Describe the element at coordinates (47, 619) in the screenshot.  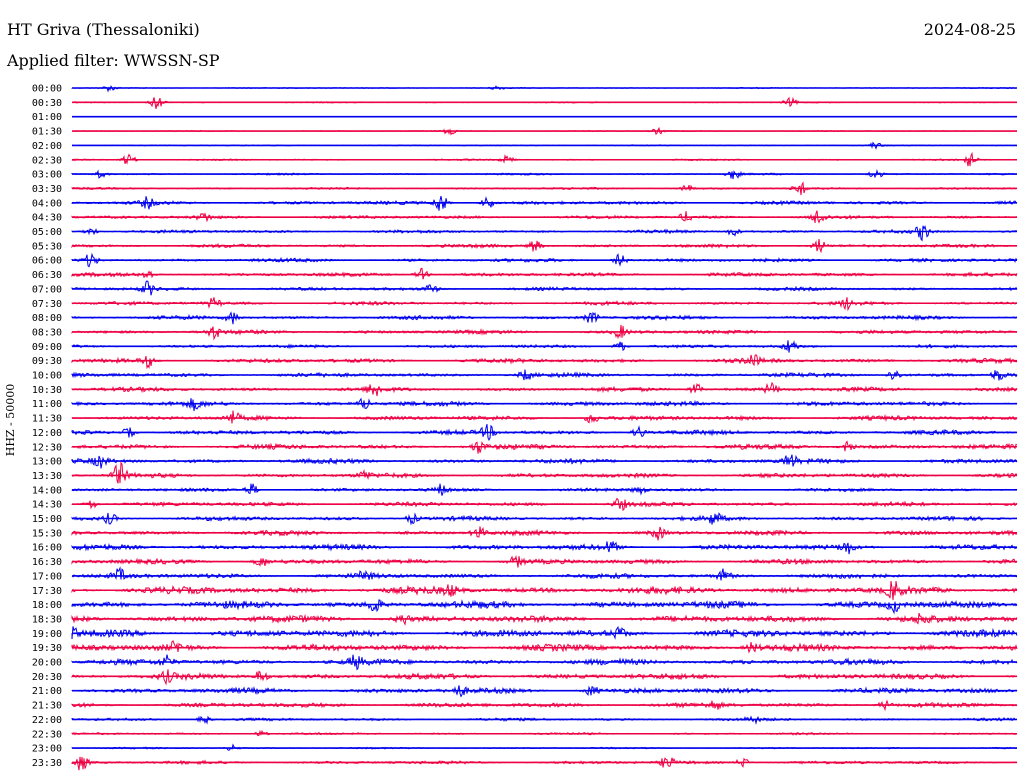
I see `trace-label: 18:30` at that location.